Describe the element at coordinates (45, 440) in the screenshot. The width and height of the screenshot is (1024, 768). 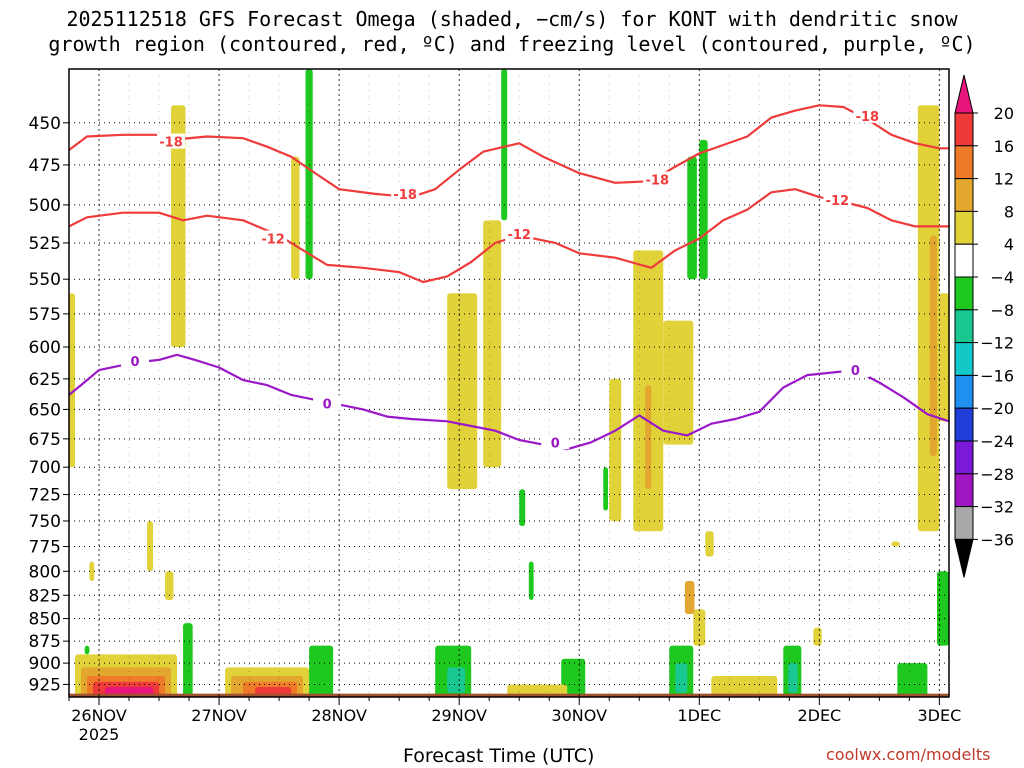
I see `y-tick-label: 675` at that location.